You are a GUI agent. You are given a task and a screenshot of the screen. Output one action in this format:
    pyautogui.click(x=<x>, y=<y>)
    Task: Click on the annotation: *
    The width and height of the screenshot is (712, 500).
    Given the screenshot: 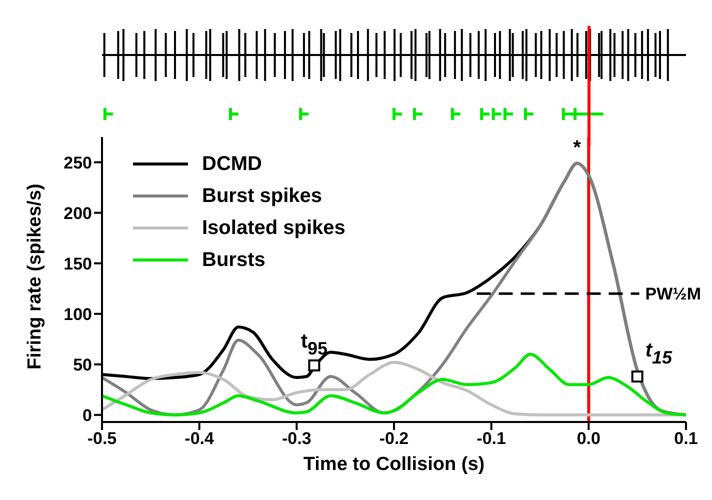 What is the action you would take?
    pyautogui.click(x=577, y=148)
    